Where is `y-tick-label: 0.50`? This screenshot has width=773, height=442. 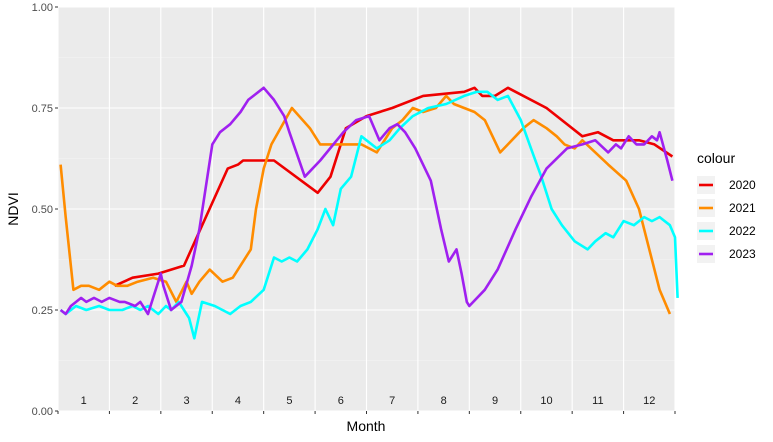
y-tick-label: 0.50 is located at coordinates (42, 210).